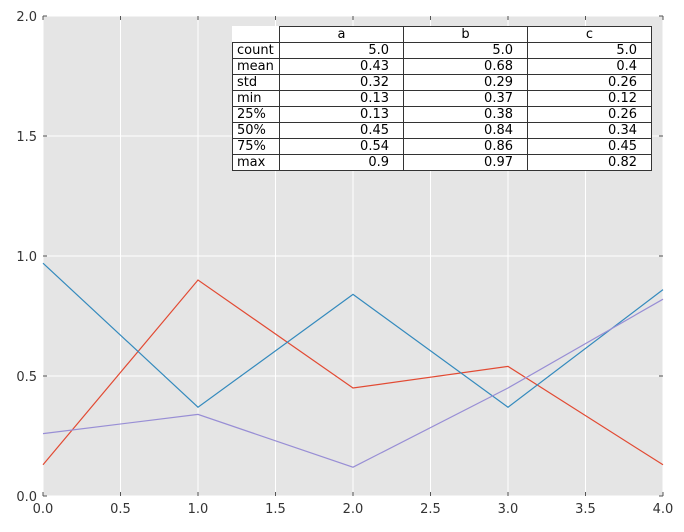 The height and width of the screenshot is (532, 684). I want to click on table-cell: 0.34, so click(589, 130).